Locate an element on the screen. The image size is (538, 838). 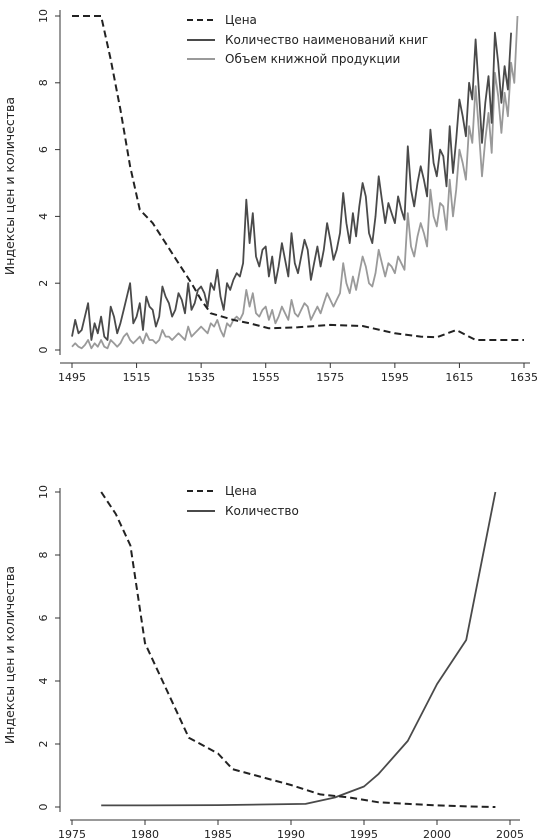
top-x-tick-label: 1595 is located at coordinates (395, 377).